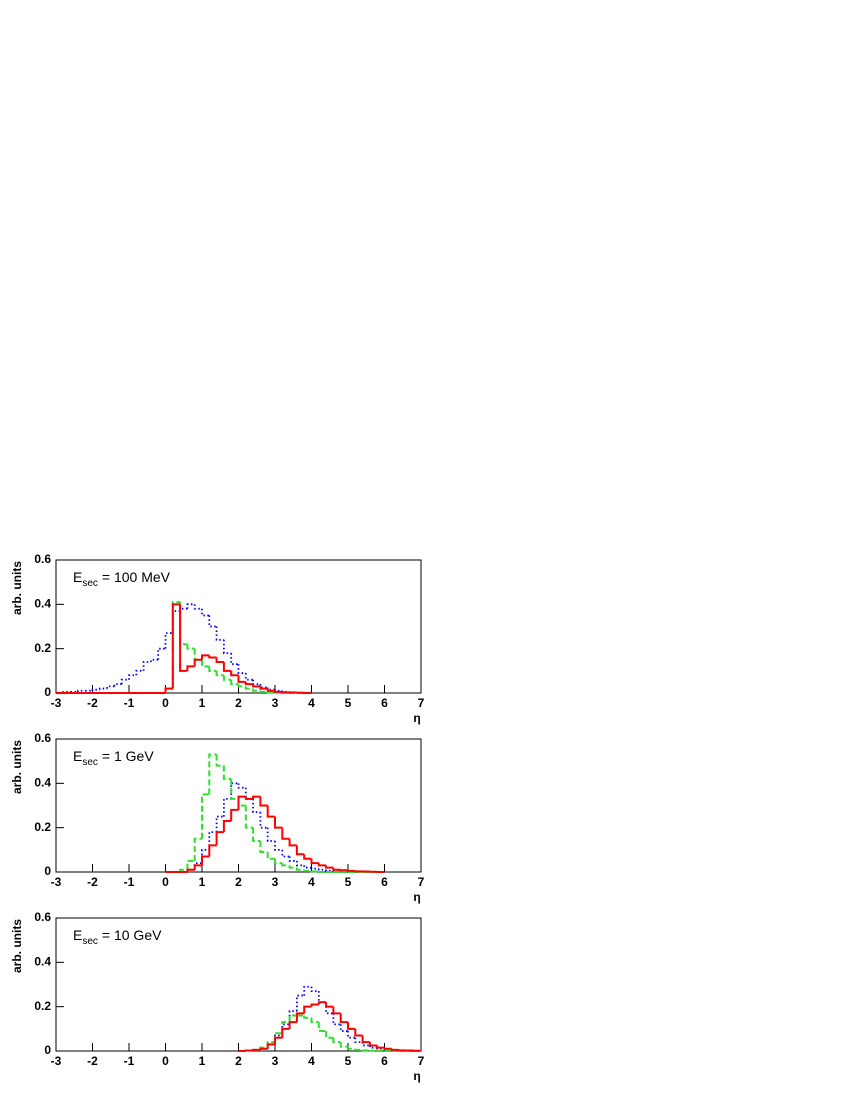  I want to click on x-tick-label: -3, so click(56, 882).